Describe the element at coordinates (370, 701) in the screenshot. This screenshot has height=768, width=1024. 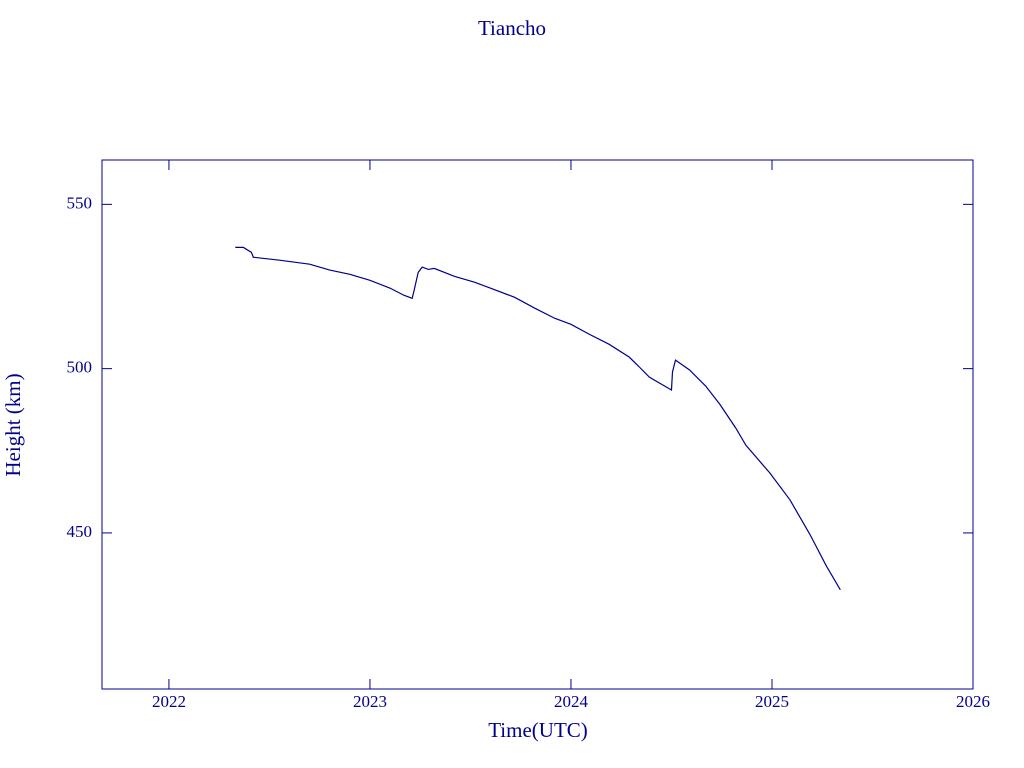
I see `x-tick-label: 2023` at that location.